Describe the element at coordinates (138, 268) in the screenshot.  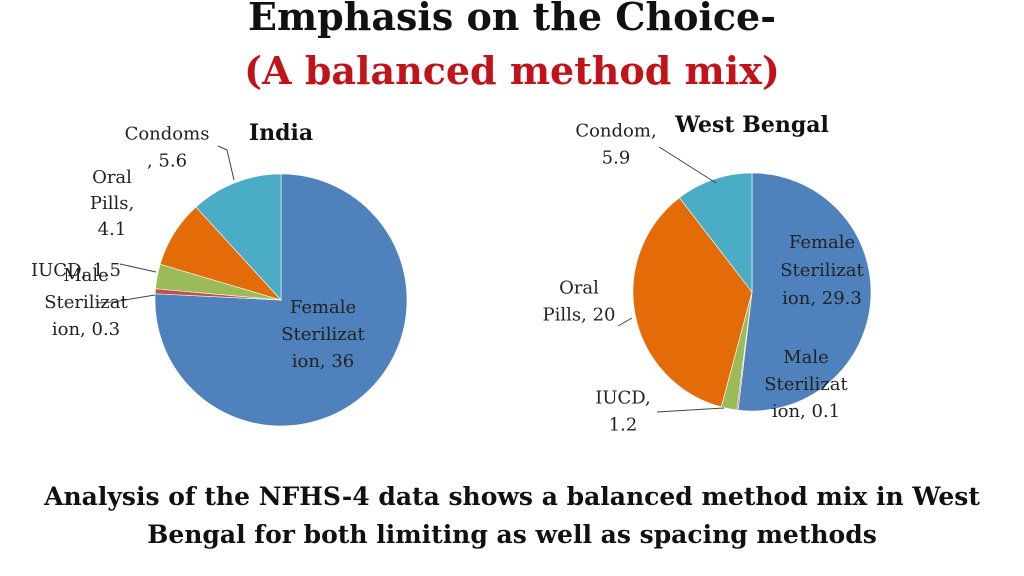
I see `leader-line-india-iucd` at that location.